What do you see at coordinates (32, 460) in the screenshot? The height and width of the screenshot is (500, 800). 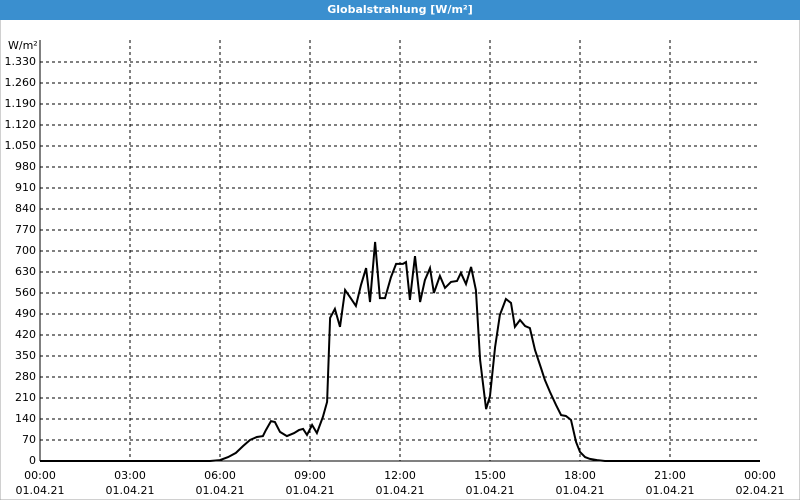 I see `y-tick-label: 0` at bounding box center [32, 460].